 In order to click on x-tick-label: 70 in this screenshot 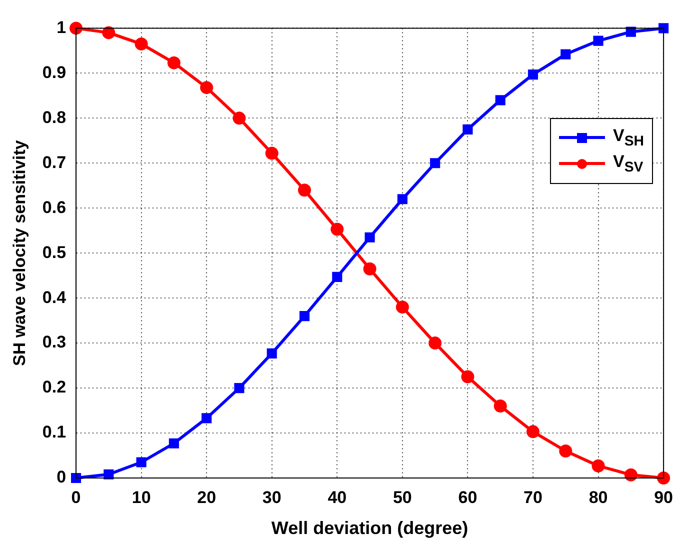, I will do `click(533, 497)`.